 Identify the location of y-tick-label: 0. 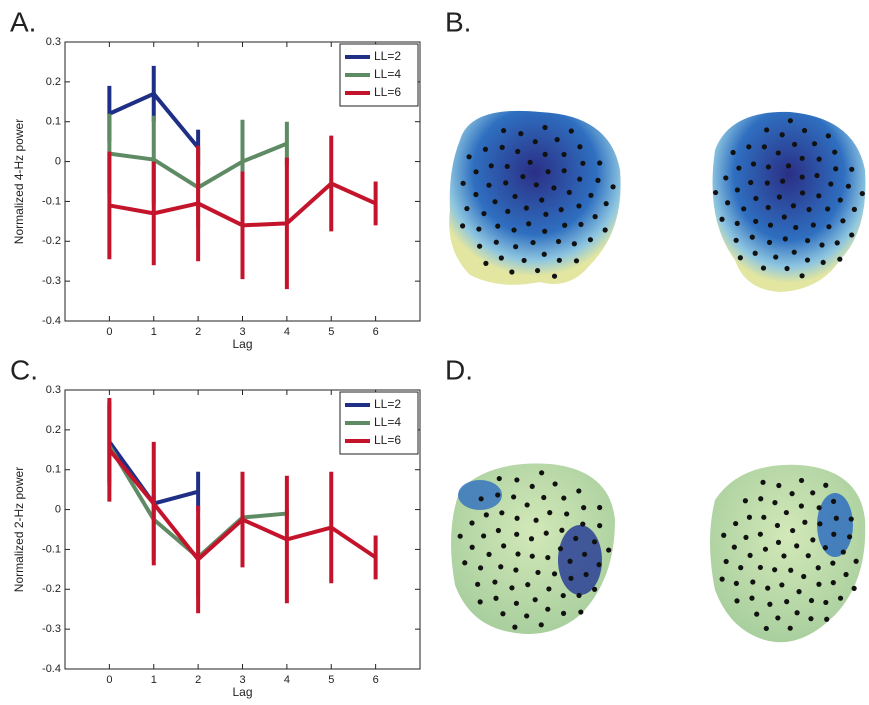
(58, 161).